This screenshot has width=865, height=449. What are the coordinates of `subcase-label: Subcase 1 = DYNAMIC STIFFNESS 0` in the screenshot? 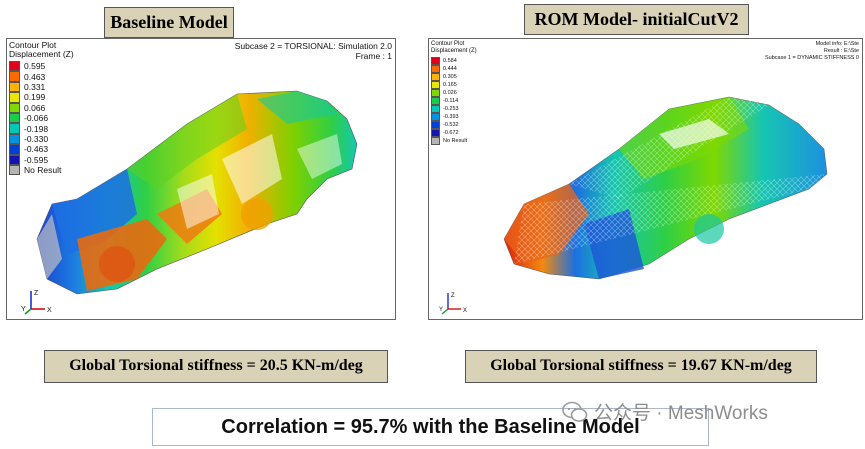 It's located at (812, 58).